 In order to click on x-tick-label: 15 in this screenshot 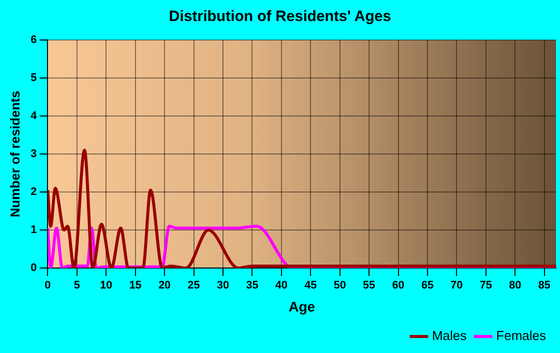, I will do `click(135, 286)`.